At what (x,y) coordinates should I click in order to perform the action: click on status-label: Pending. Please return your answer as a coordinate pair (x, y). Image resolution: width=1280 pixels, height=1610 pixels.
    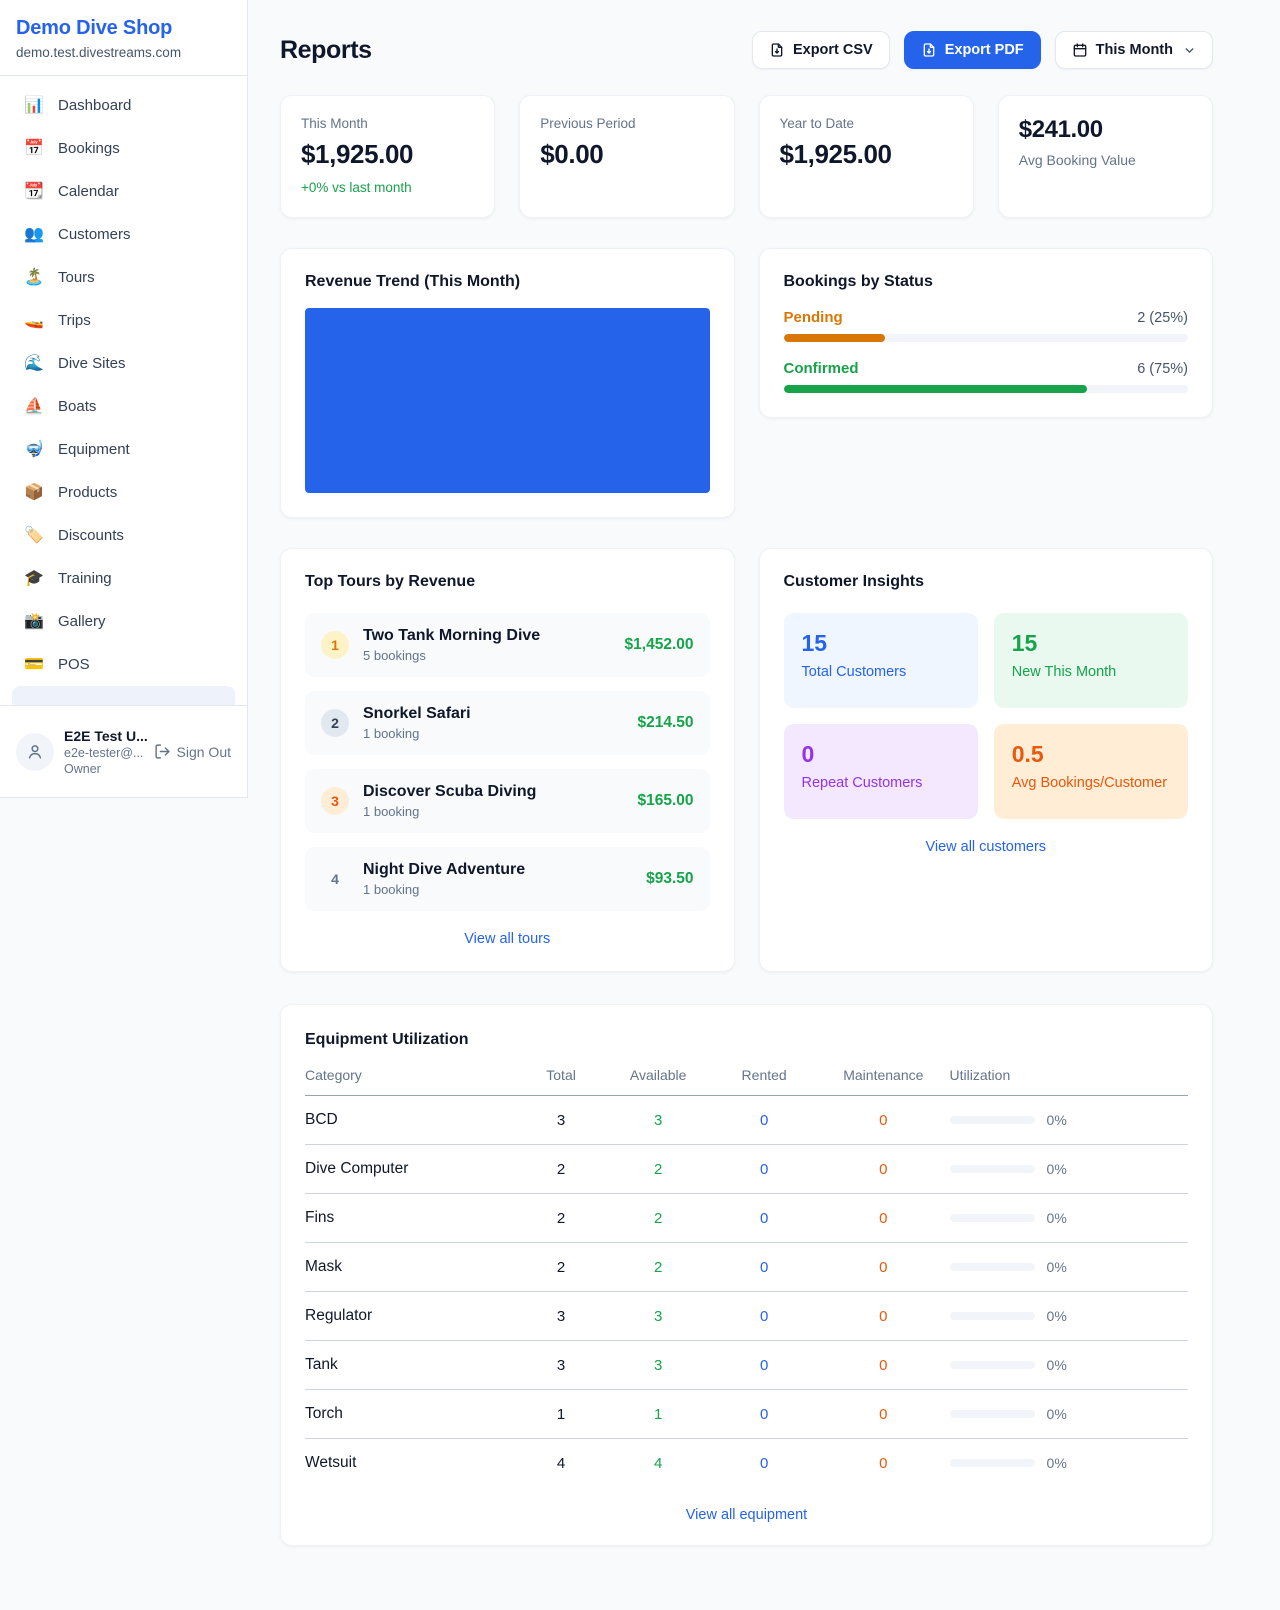
    Looking at the image, I should click on (813, 317).